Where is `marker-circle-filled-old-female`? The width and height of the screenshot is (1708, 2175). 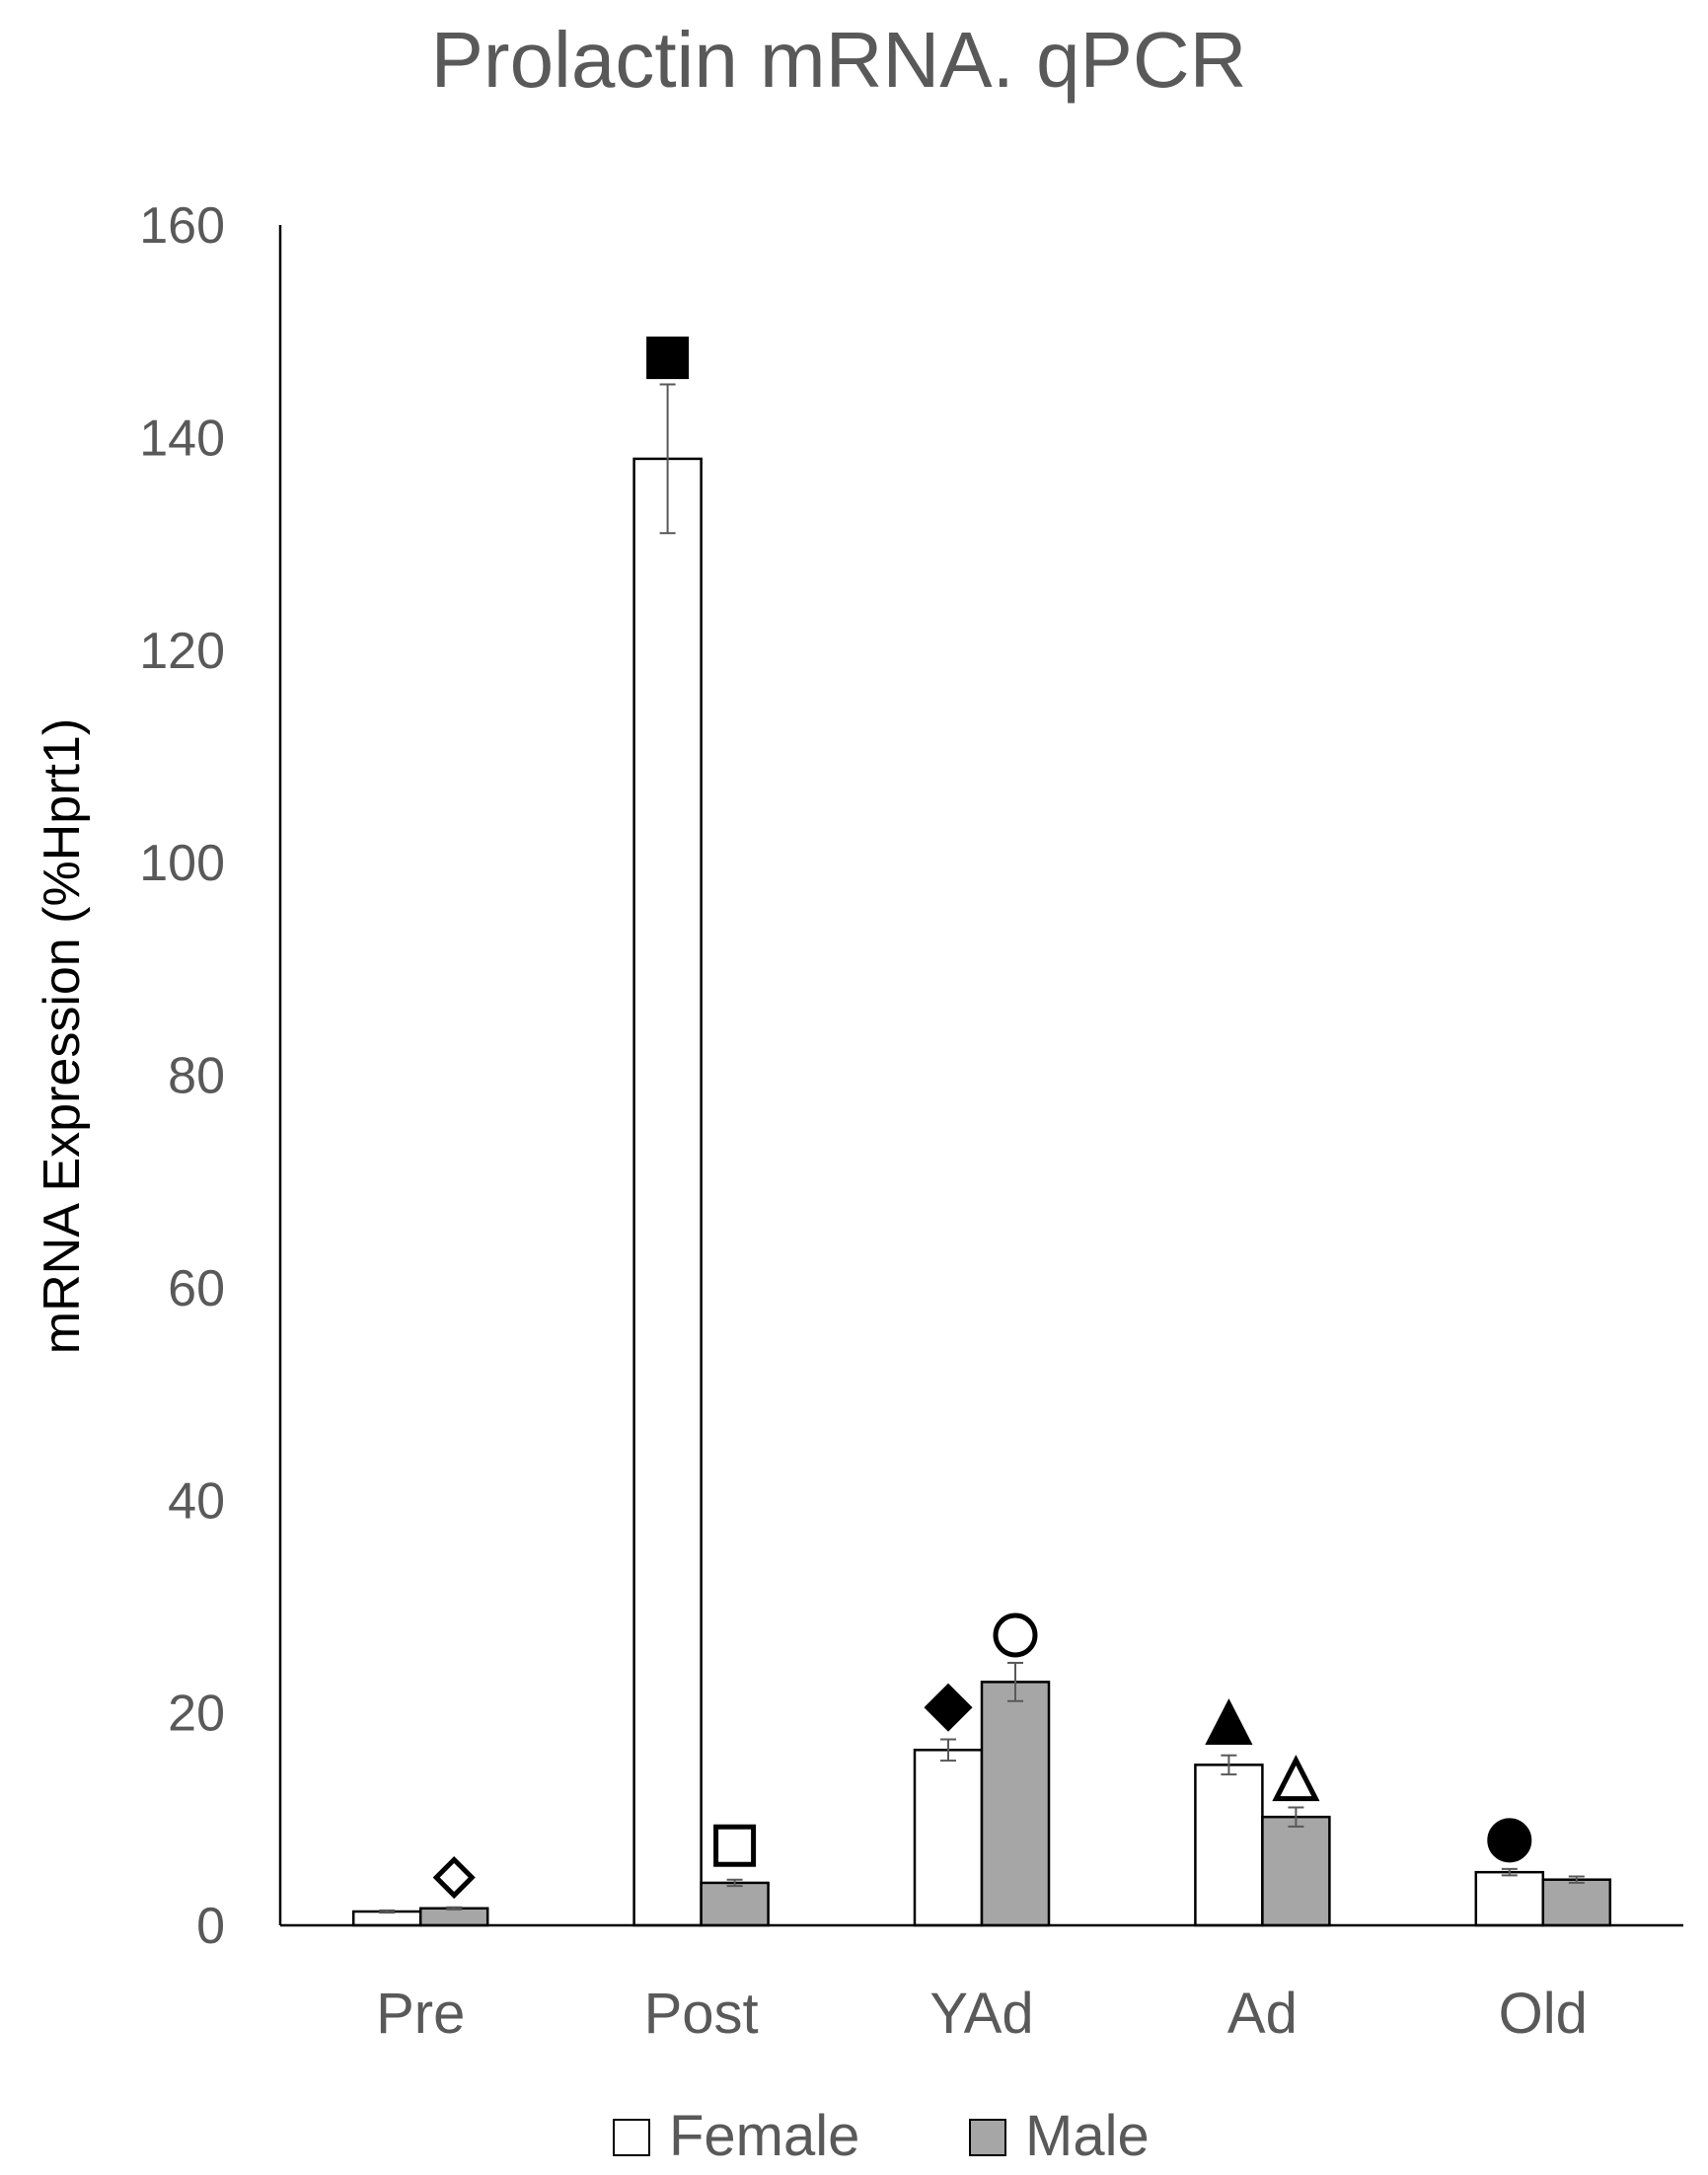 marker-circle-filled-old-female is located at coordinates (1509, 1840).